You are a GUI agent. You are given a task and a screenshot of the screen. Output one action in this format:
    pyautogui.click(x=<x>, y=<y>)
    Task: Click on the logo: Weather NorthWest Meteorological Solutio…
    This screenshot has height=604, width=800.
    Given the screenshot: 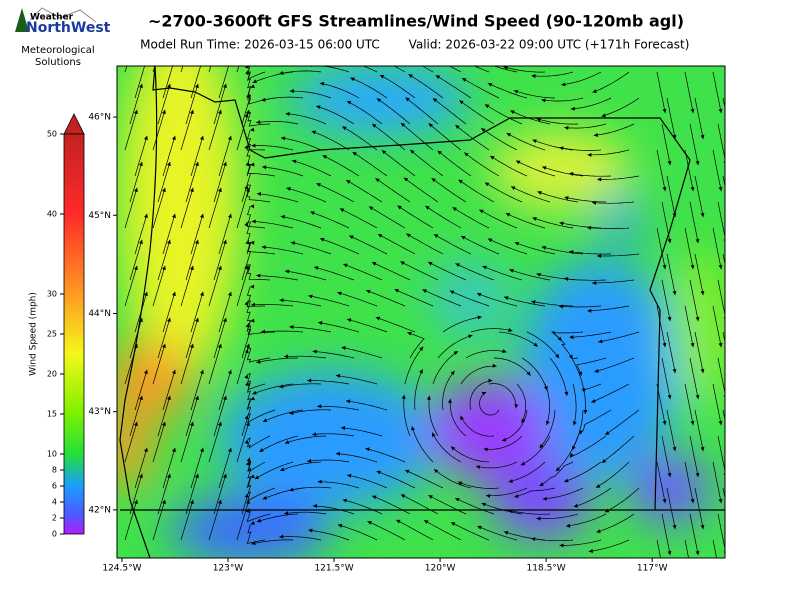 What is the action you would take?
    pyautogui.click(x=63, y=37)
    